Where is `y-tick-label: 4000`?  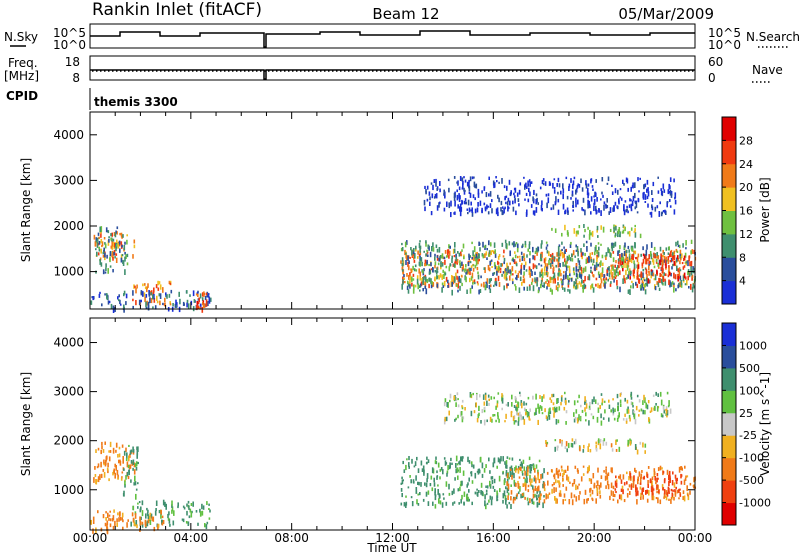
y-tick-label: 4000 is located at coordinates (68, 343).